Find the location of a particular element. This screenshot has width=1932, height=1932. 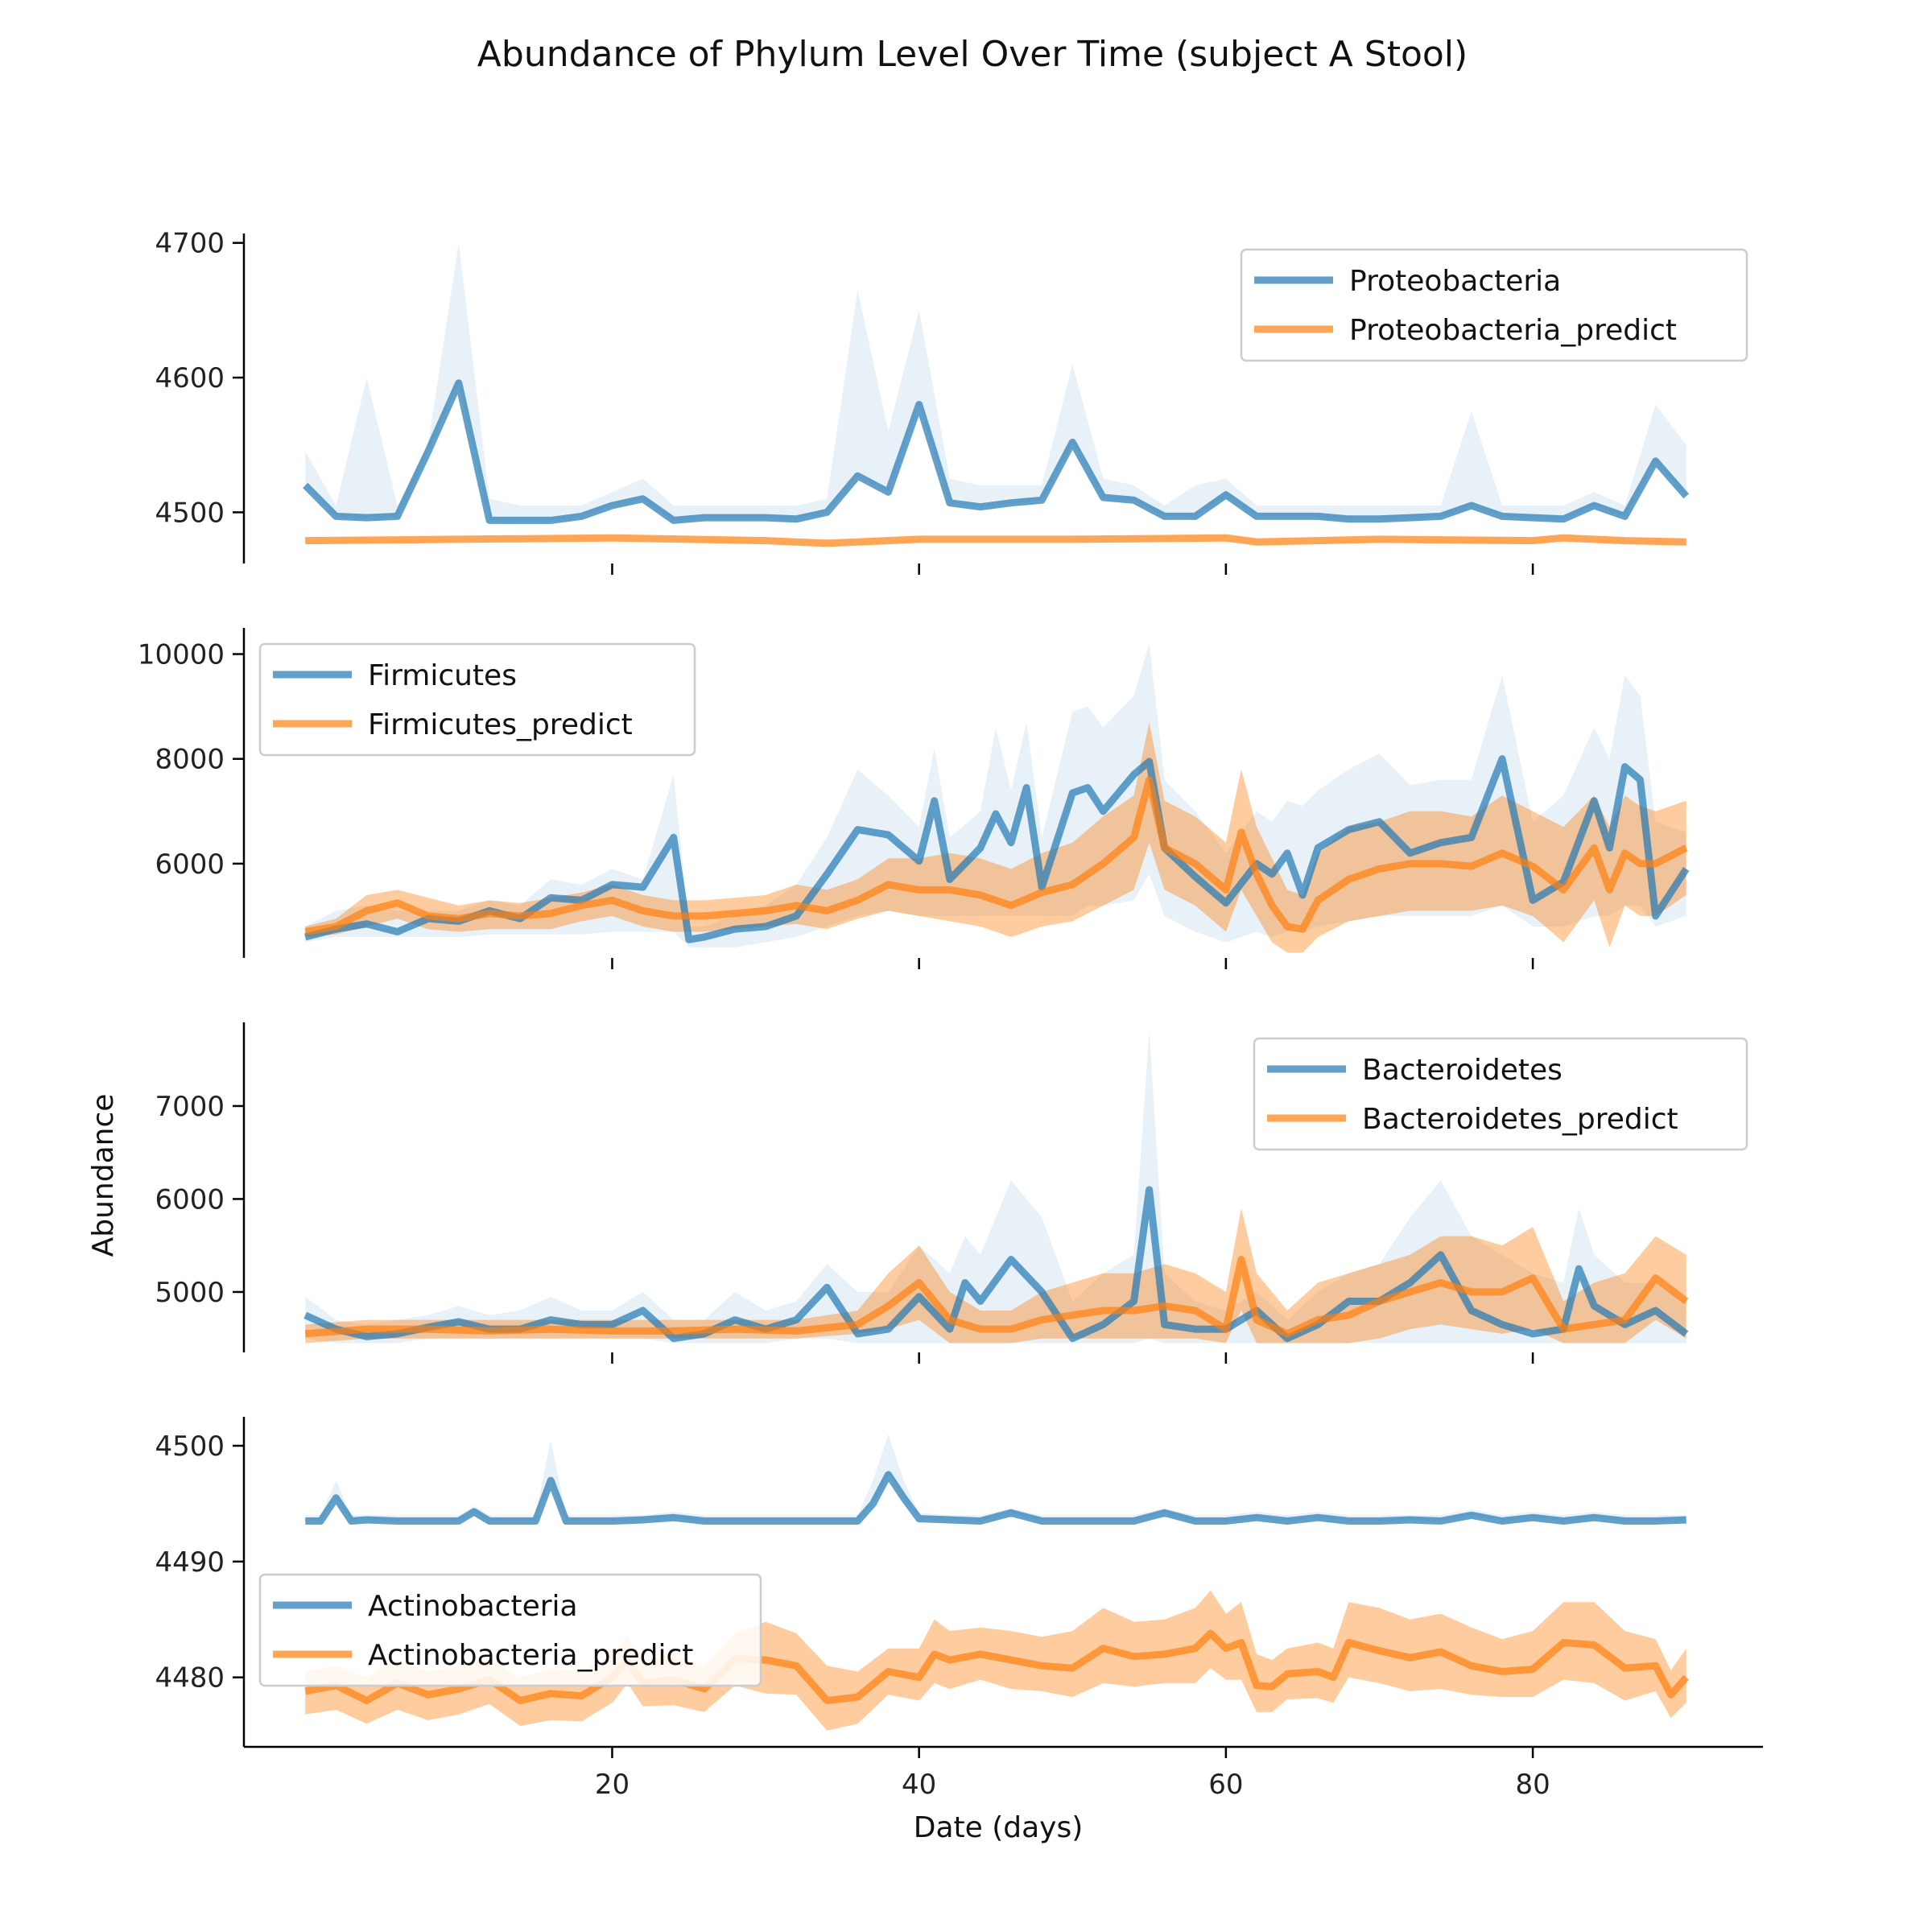

series-line-actinobacteria_predict is located at coordinates (997, 1666).